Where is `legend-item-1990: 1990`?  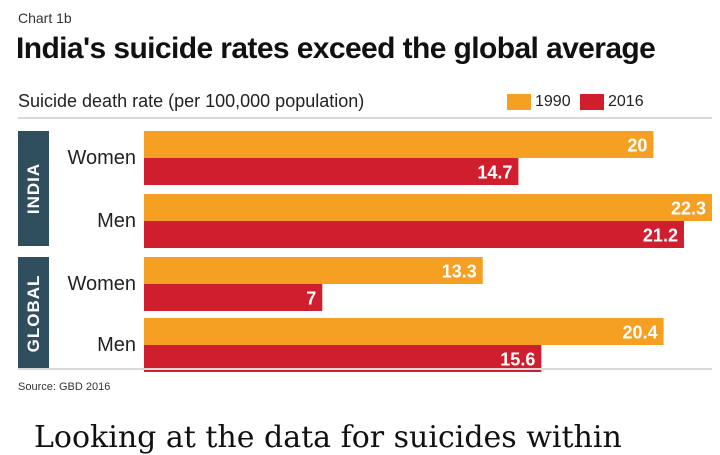 legend-item-1990: 1990 is located at coordinates (539, 102).